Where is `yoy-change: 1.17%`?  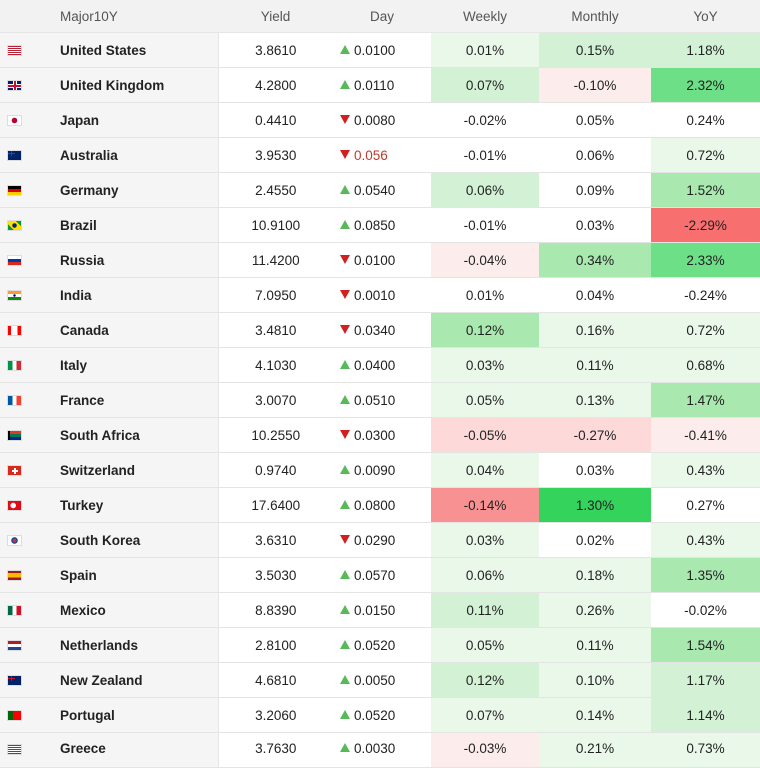 yoy-change: 1.17% is located at coordinates (705, 680).